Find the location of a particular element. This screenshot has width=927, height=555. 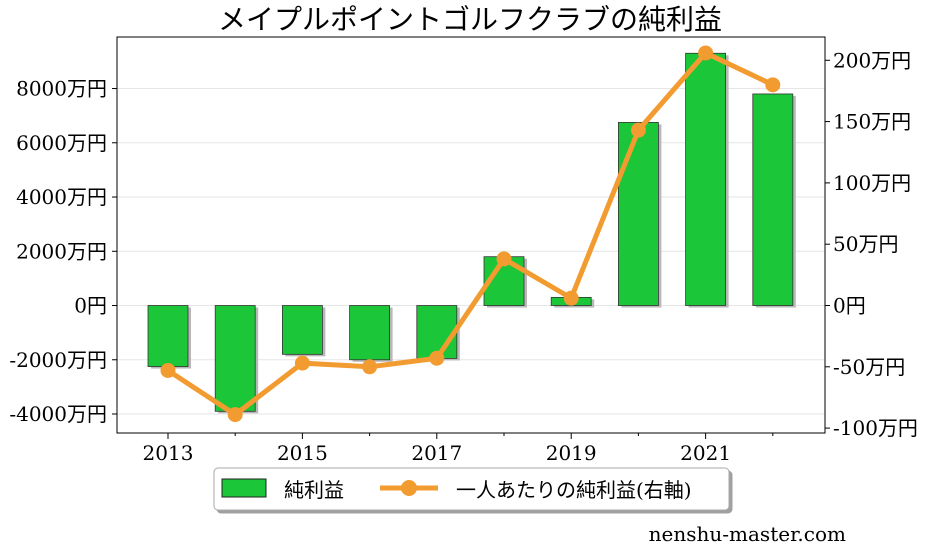

legend-box is located at coordinates (471, 489).